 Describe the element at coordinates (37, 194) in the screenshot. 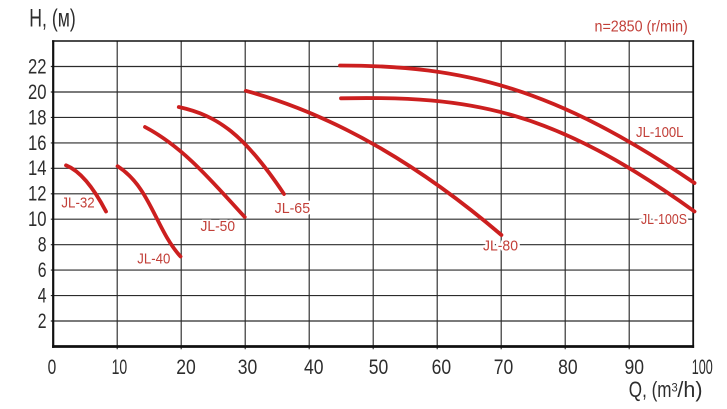

I see `svg-text: 12` at that location.